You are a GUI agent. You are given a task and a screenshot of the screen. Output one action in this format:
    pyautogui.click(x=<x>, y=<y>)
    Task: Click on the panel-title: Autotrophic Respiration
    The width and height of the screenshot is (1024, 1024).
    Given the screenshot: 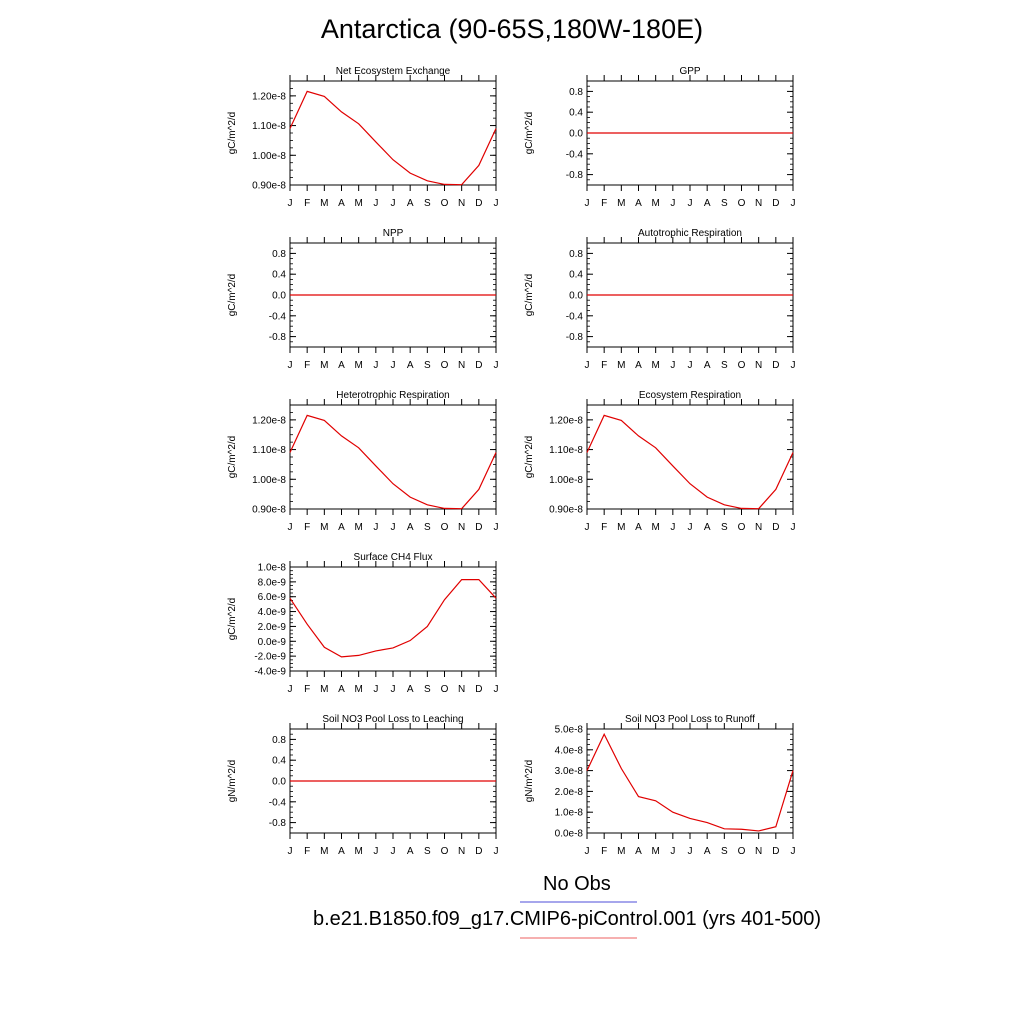 What is the action you would take?
    pyautogui.click(x=690, y=233)
    